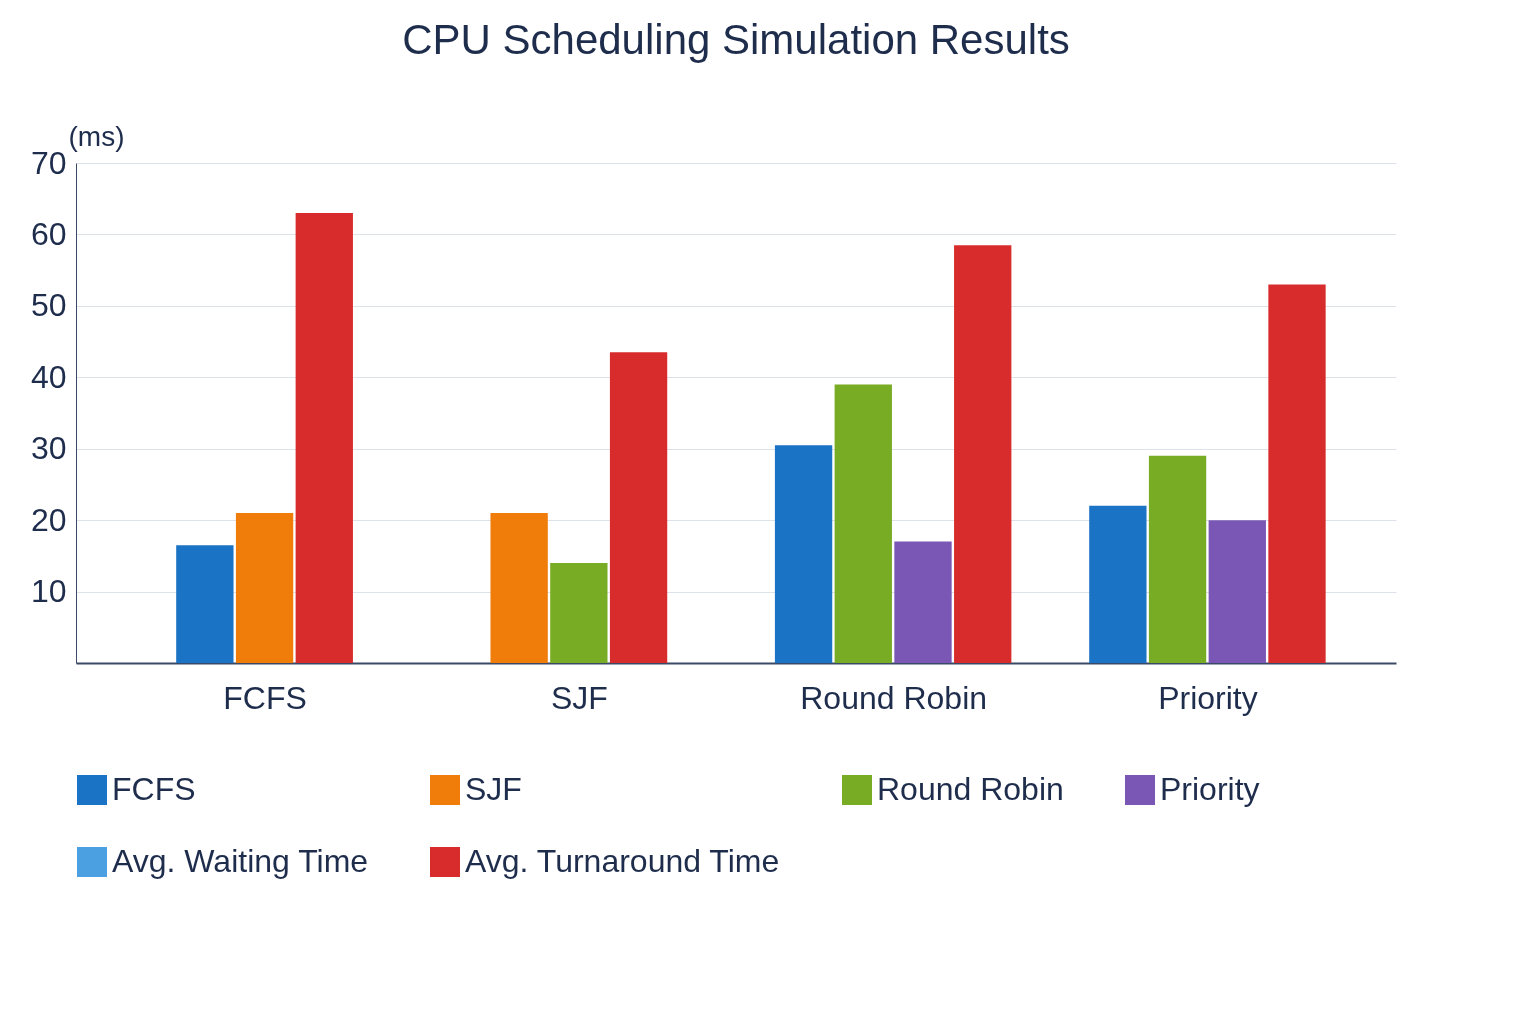 This screenshot has height=1024, width=1536. I want to click on y-axis-title: (ms), so click(96, 136).